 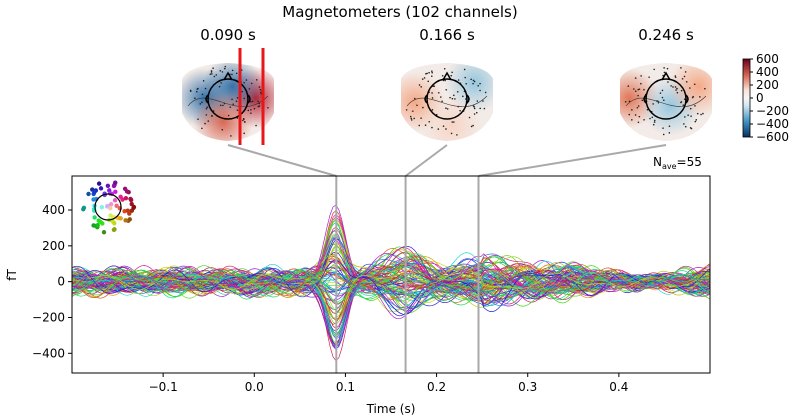 What do you see at coordinates (772, 124) in the screenshot?
I see `colorbar-tick-label: −400` at bounding box center [772, 124].